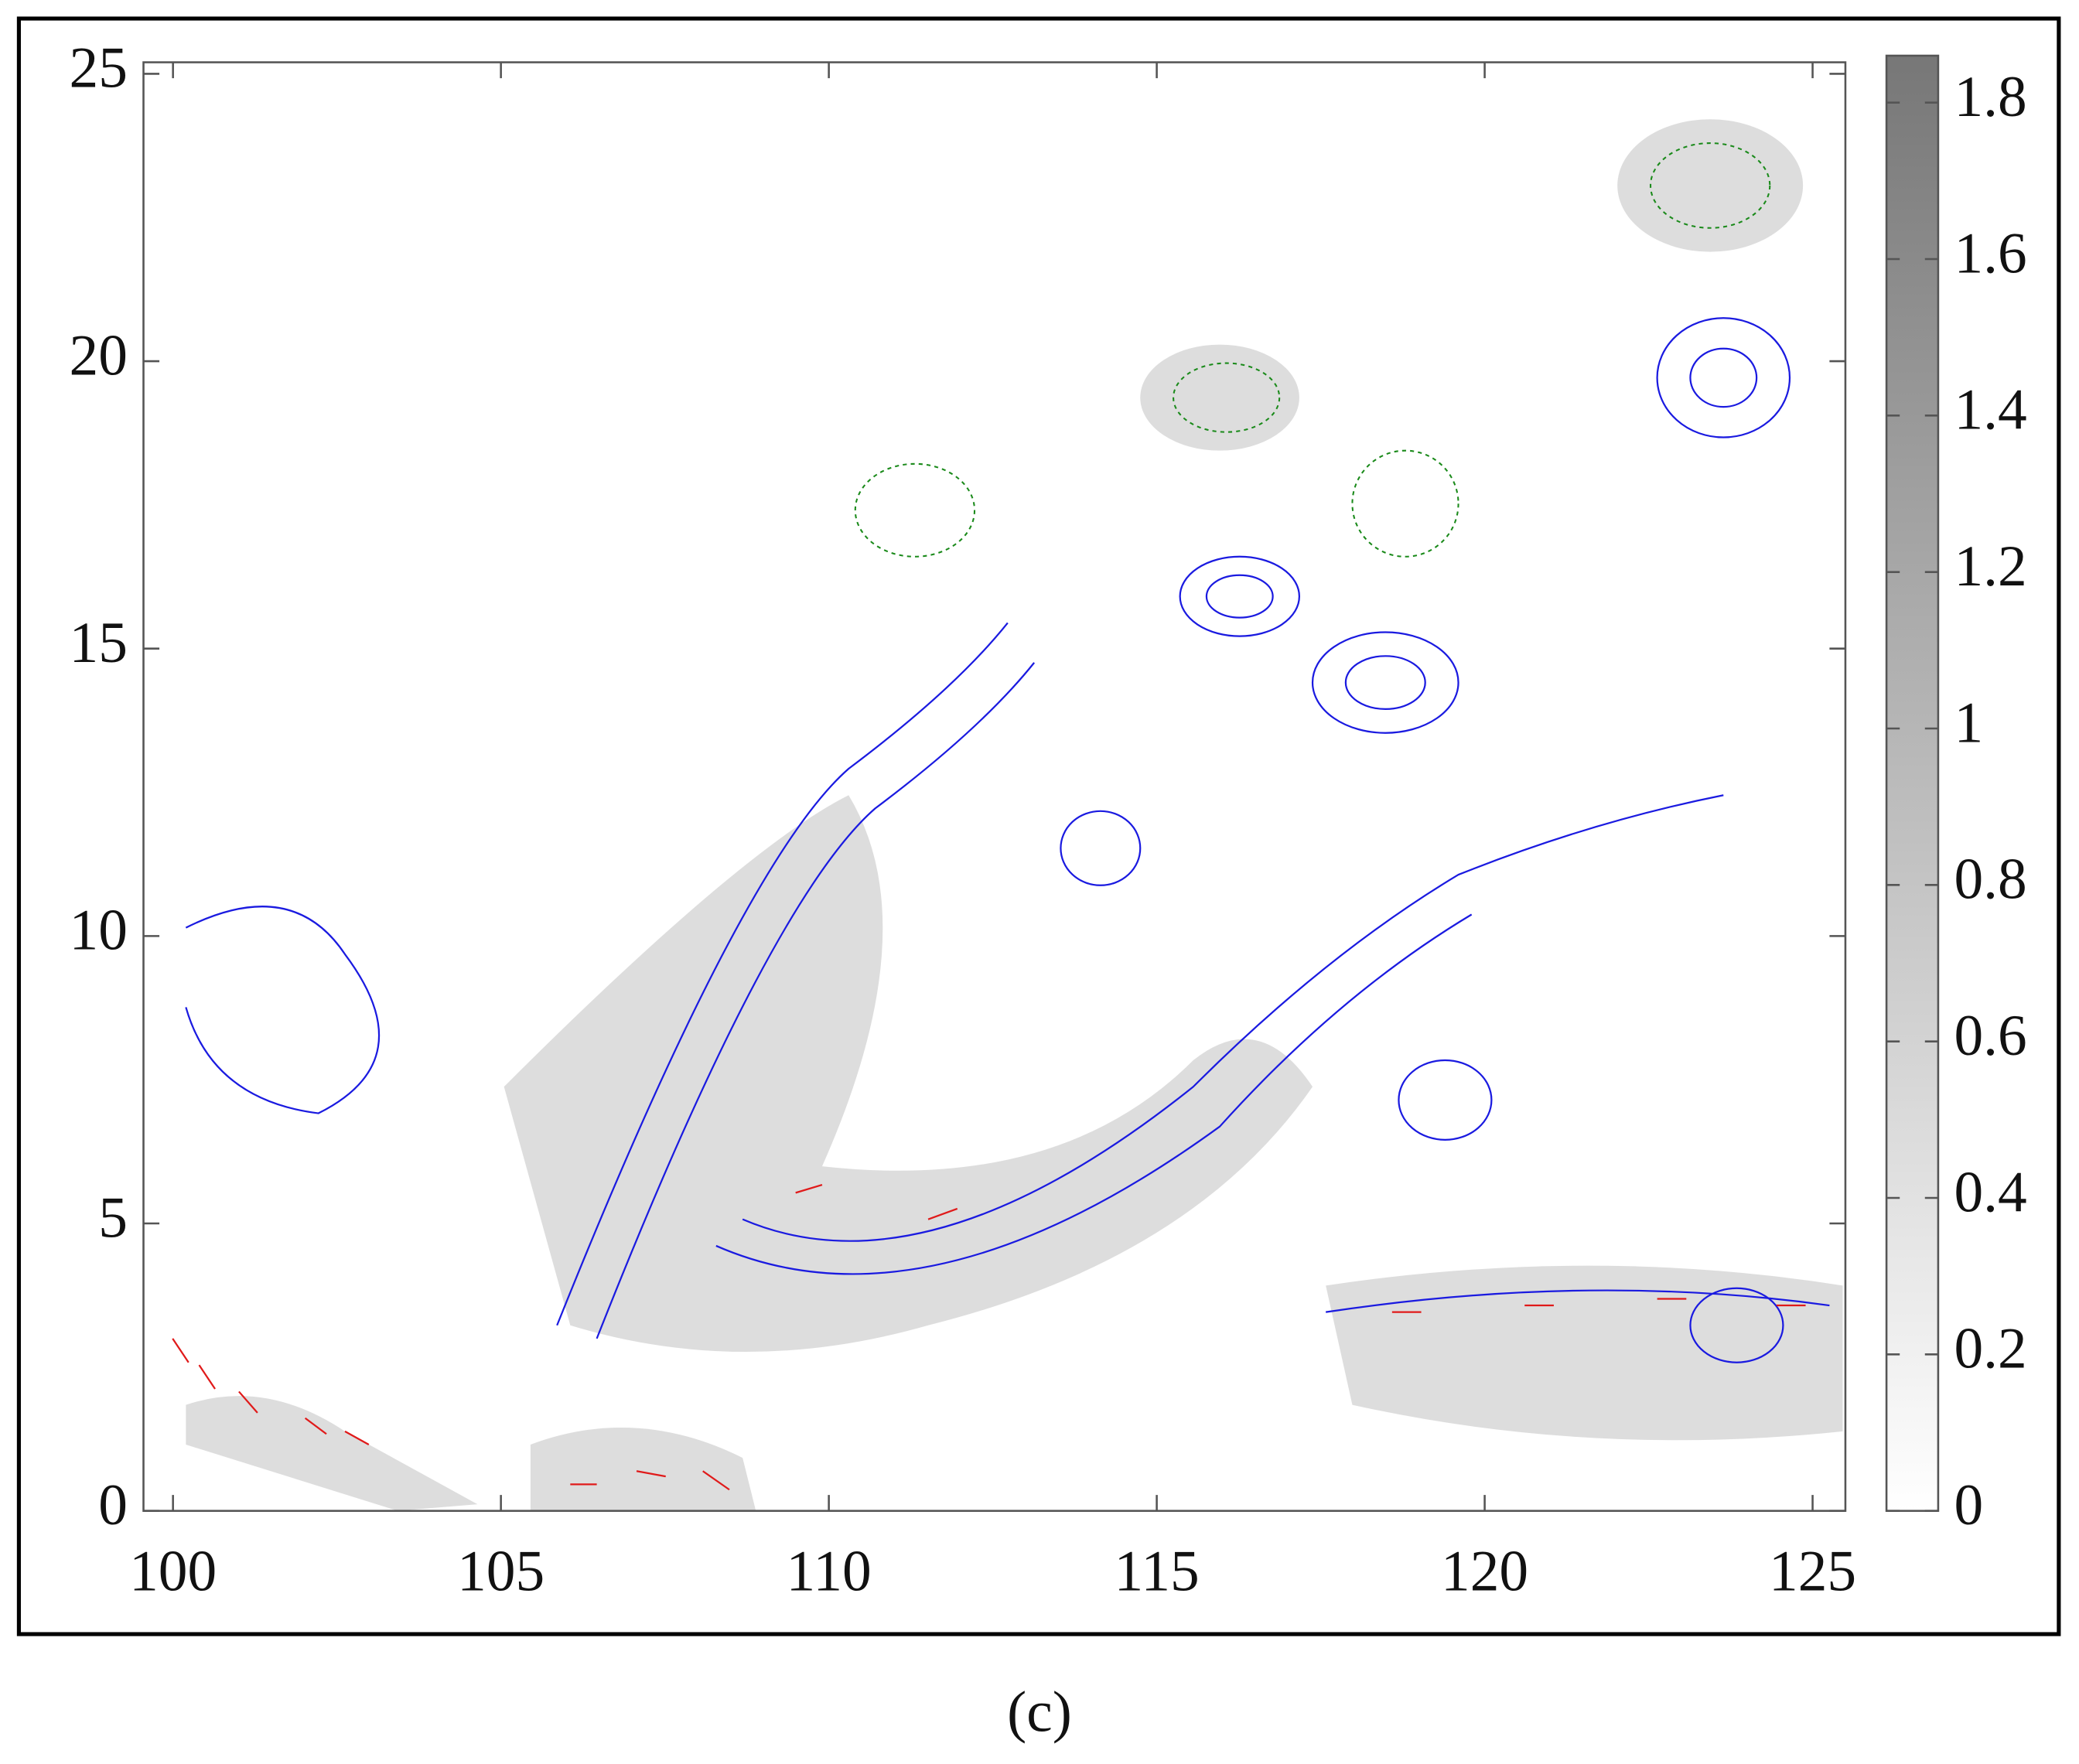  I want to click on y-tick-label: 5, so click(113, 1218).